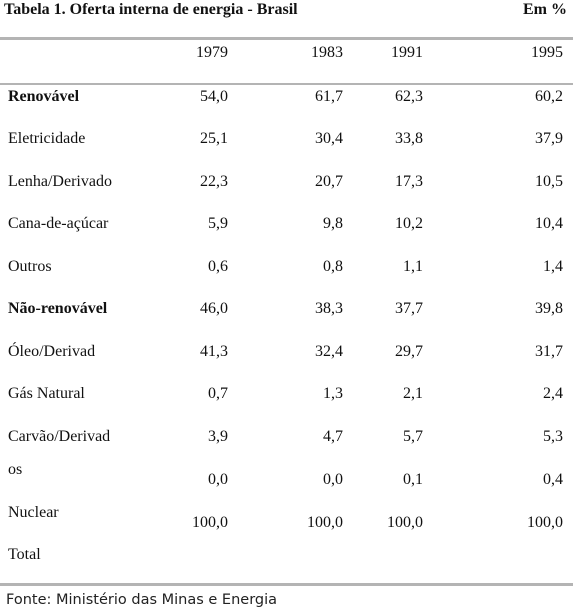 This screenshot has width=573, height=611. Describe the element at coordinates (329, 96) in the screenshot. I see `table-cell: 61,7` at that location.